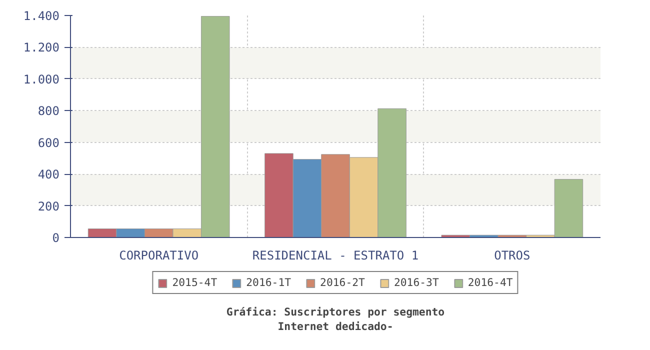 This screenshot has width=650, height=350. Describe the element at coordinates (41, 47) in the screenshot. I see `y-tick-label: 1.200` at that location.